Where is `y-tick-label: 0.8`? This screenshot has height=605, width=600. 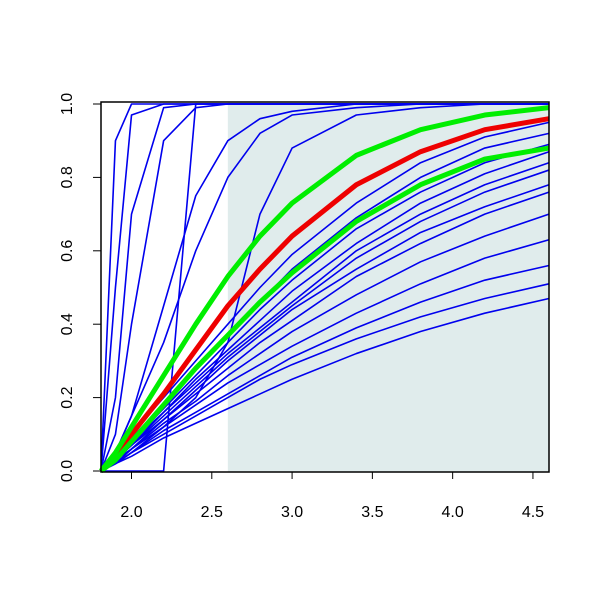 y-tick-label: 0.8 is located at coordinates (67, 177).